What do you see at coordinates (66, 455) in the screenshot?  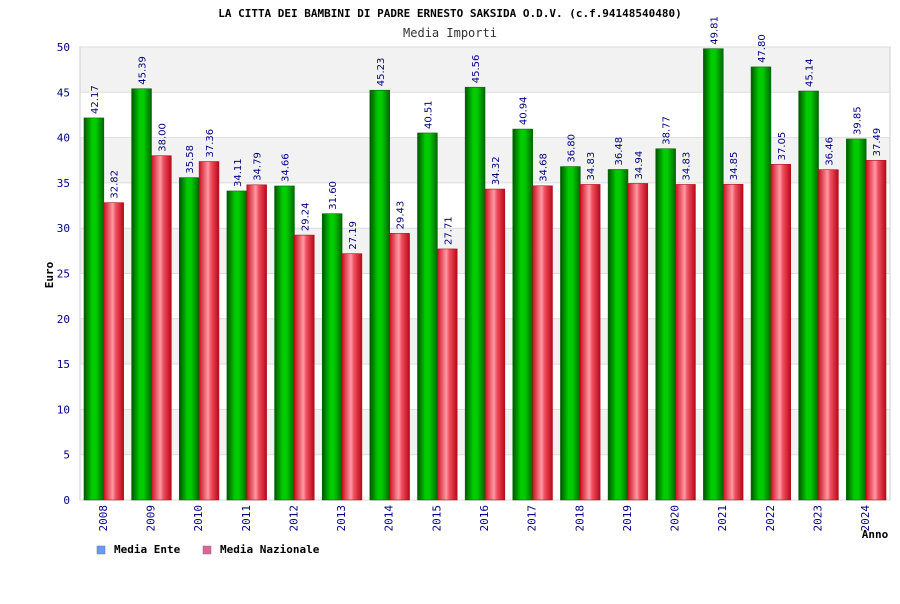 I see `y-tick-label: 5` at bounding box center [66, 455].